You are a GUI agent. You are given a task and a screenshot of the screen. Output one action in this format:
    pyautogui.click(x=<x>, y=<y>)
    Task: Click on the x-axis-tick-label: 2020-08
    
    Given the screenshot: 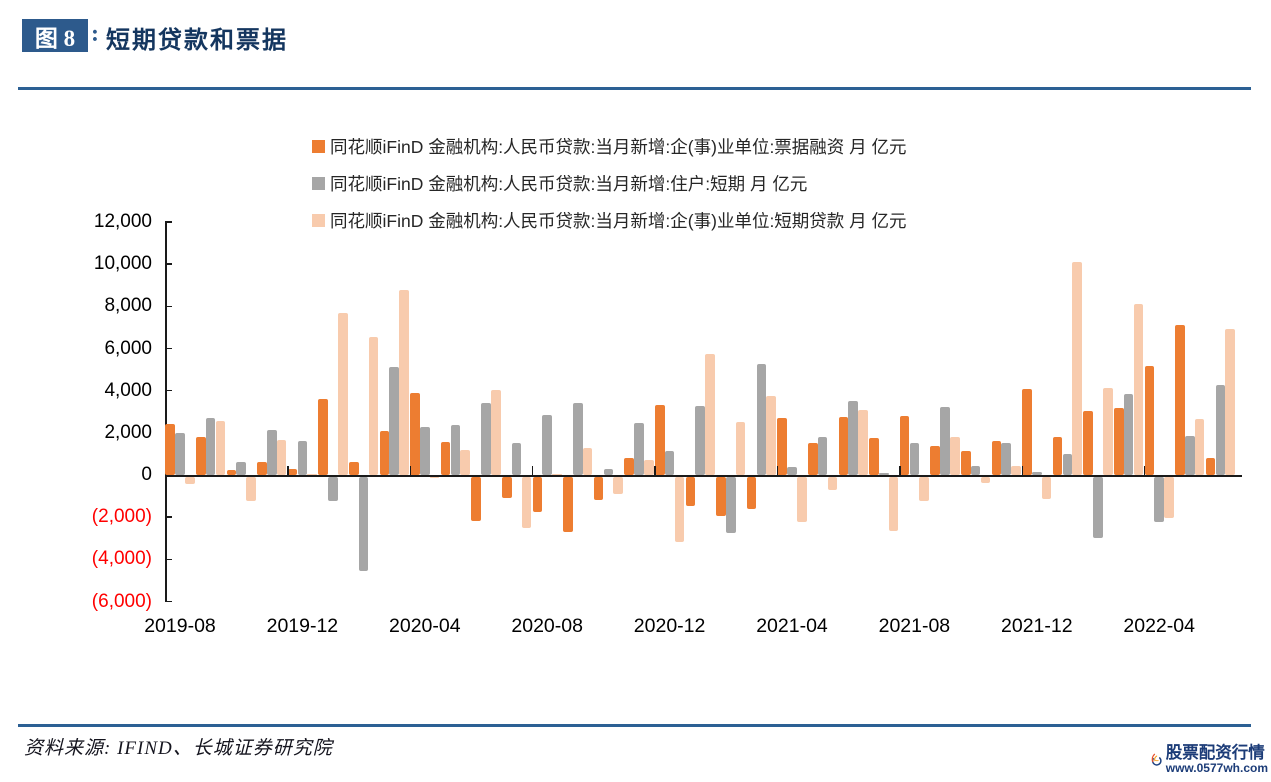 What is the action you would take?
    pyautogui.click(x=547, y=626)
    